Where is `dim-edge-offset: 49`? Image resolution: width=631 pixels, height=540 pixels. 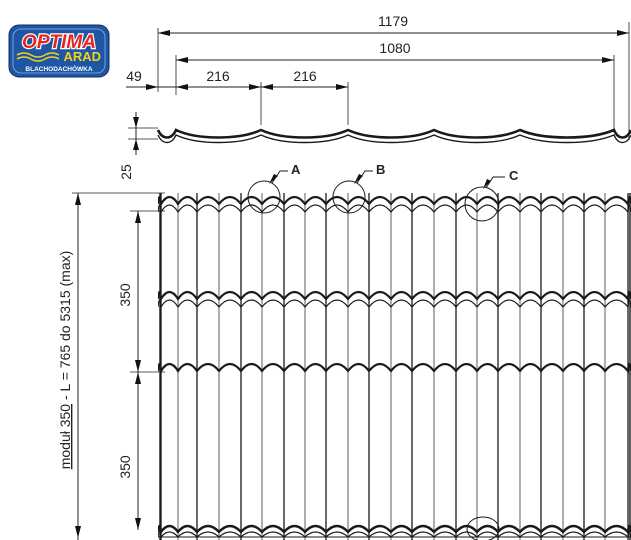
dim-edge-offset: 49 is located at coordinates (134, 76).